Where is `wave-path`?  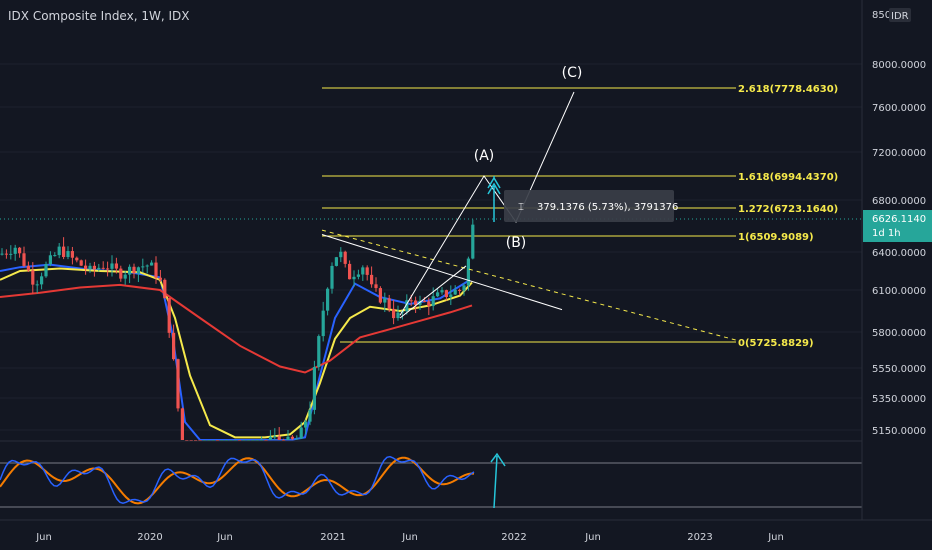
wave-path is located at coordinates (487, 203).